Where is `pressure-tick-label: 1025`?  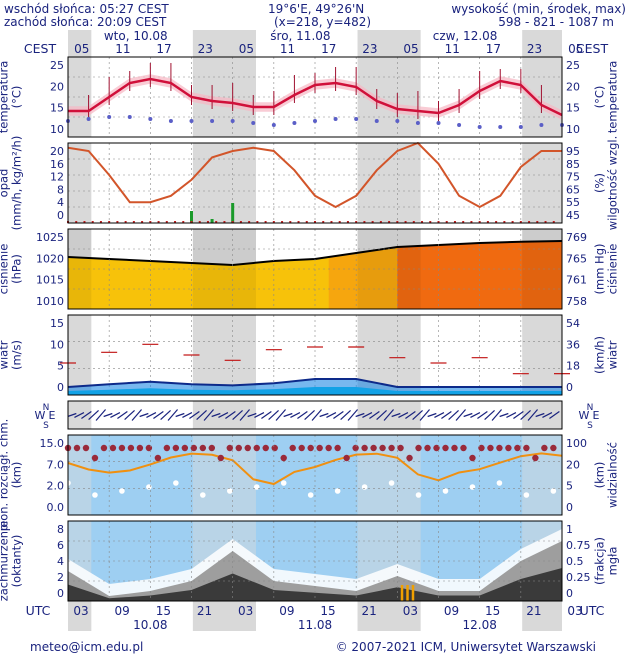 pressure-tick-label: 1025 is located at coordinates (50, 237).